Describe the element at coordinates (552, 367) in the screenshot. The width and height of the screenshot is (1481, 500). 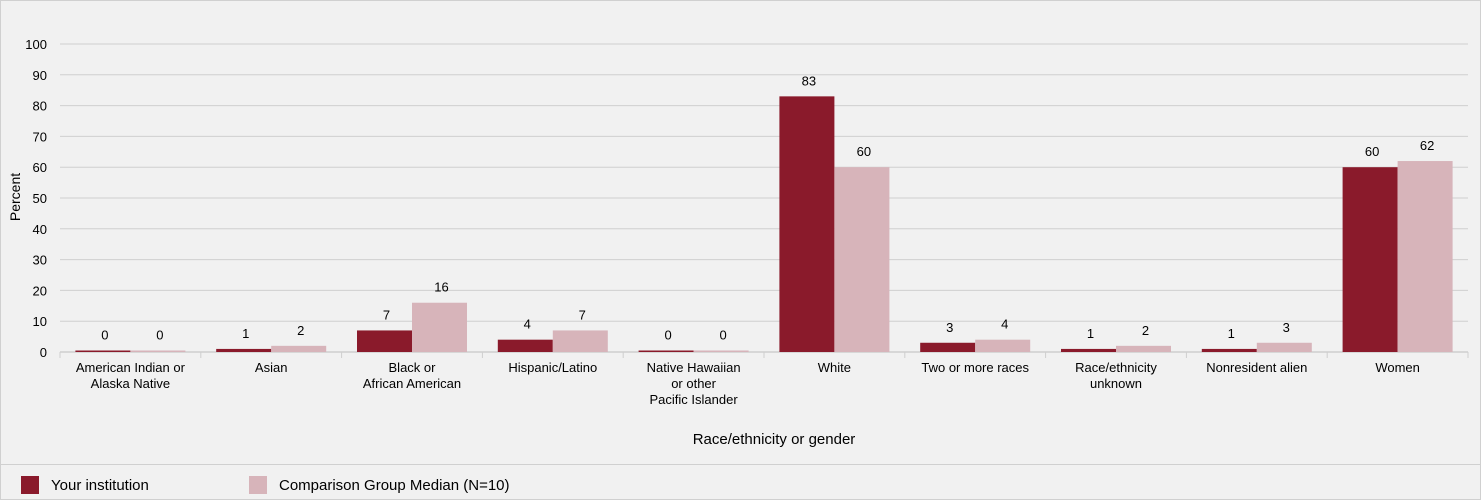
I see `x-tick-label: Hispanic/Latino` at that location.